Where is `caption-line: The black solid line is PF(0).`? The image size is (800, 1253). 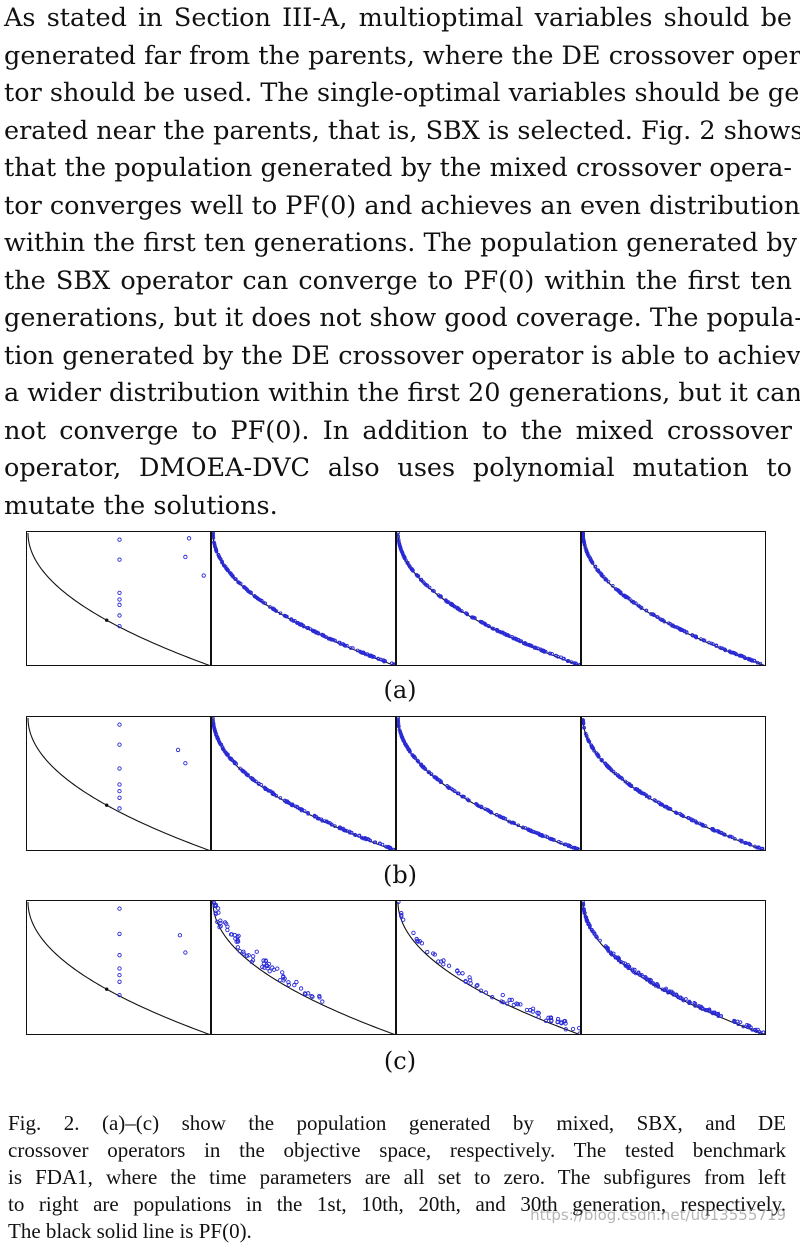
caption-line: The black solid line is PF(0). is located at coordinates (130, 1231).